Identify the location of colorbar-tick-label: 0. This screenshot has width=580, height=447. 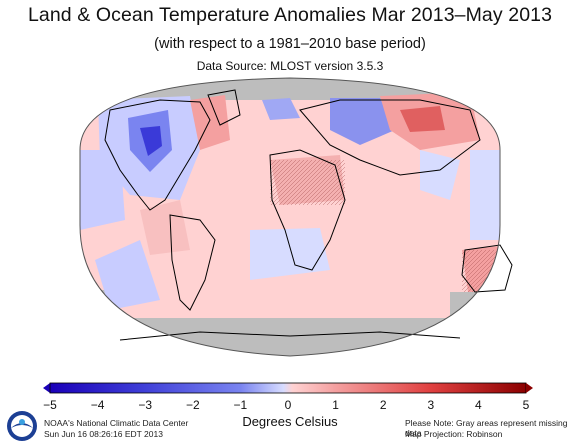
(288, 405).